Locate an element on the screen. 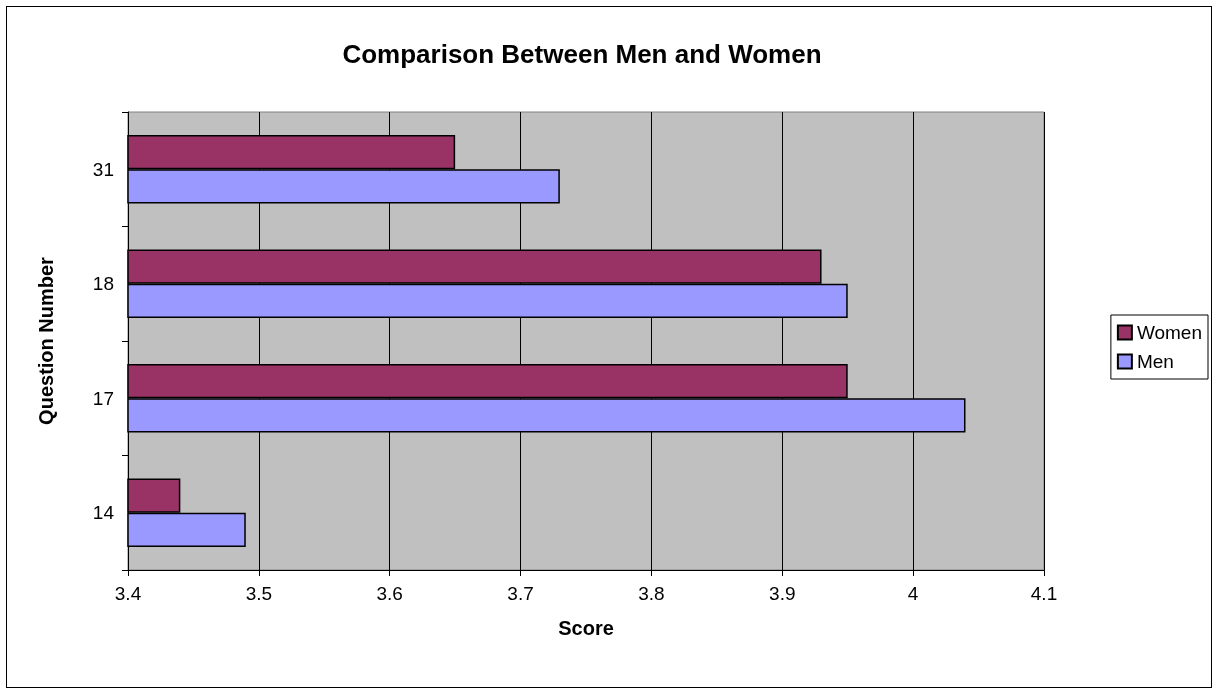 Image resolution: width=1218 pixels, height=694 pixels. chart-title: Comparison Between Men and Women is located at coordinates (582, 54).